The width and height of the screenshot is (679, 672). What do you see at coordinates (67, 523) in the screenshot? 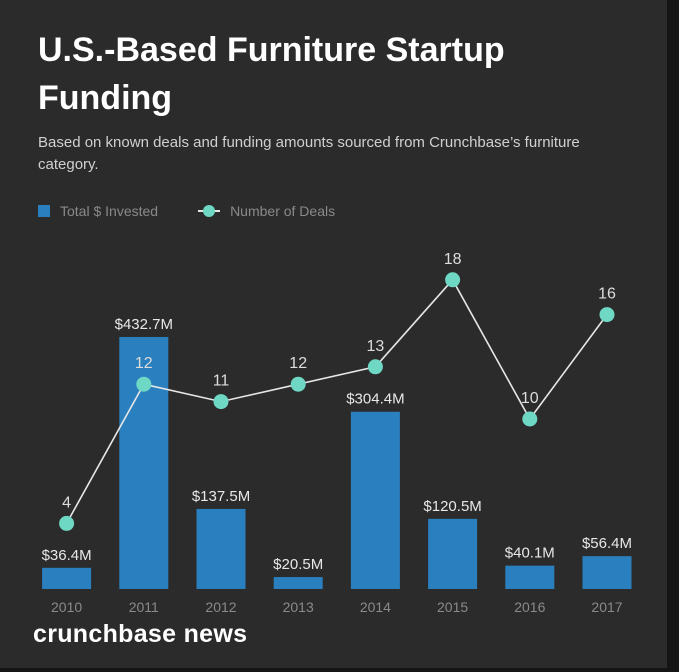
I see `deal-point-2010` at bounding box center [67, 523].